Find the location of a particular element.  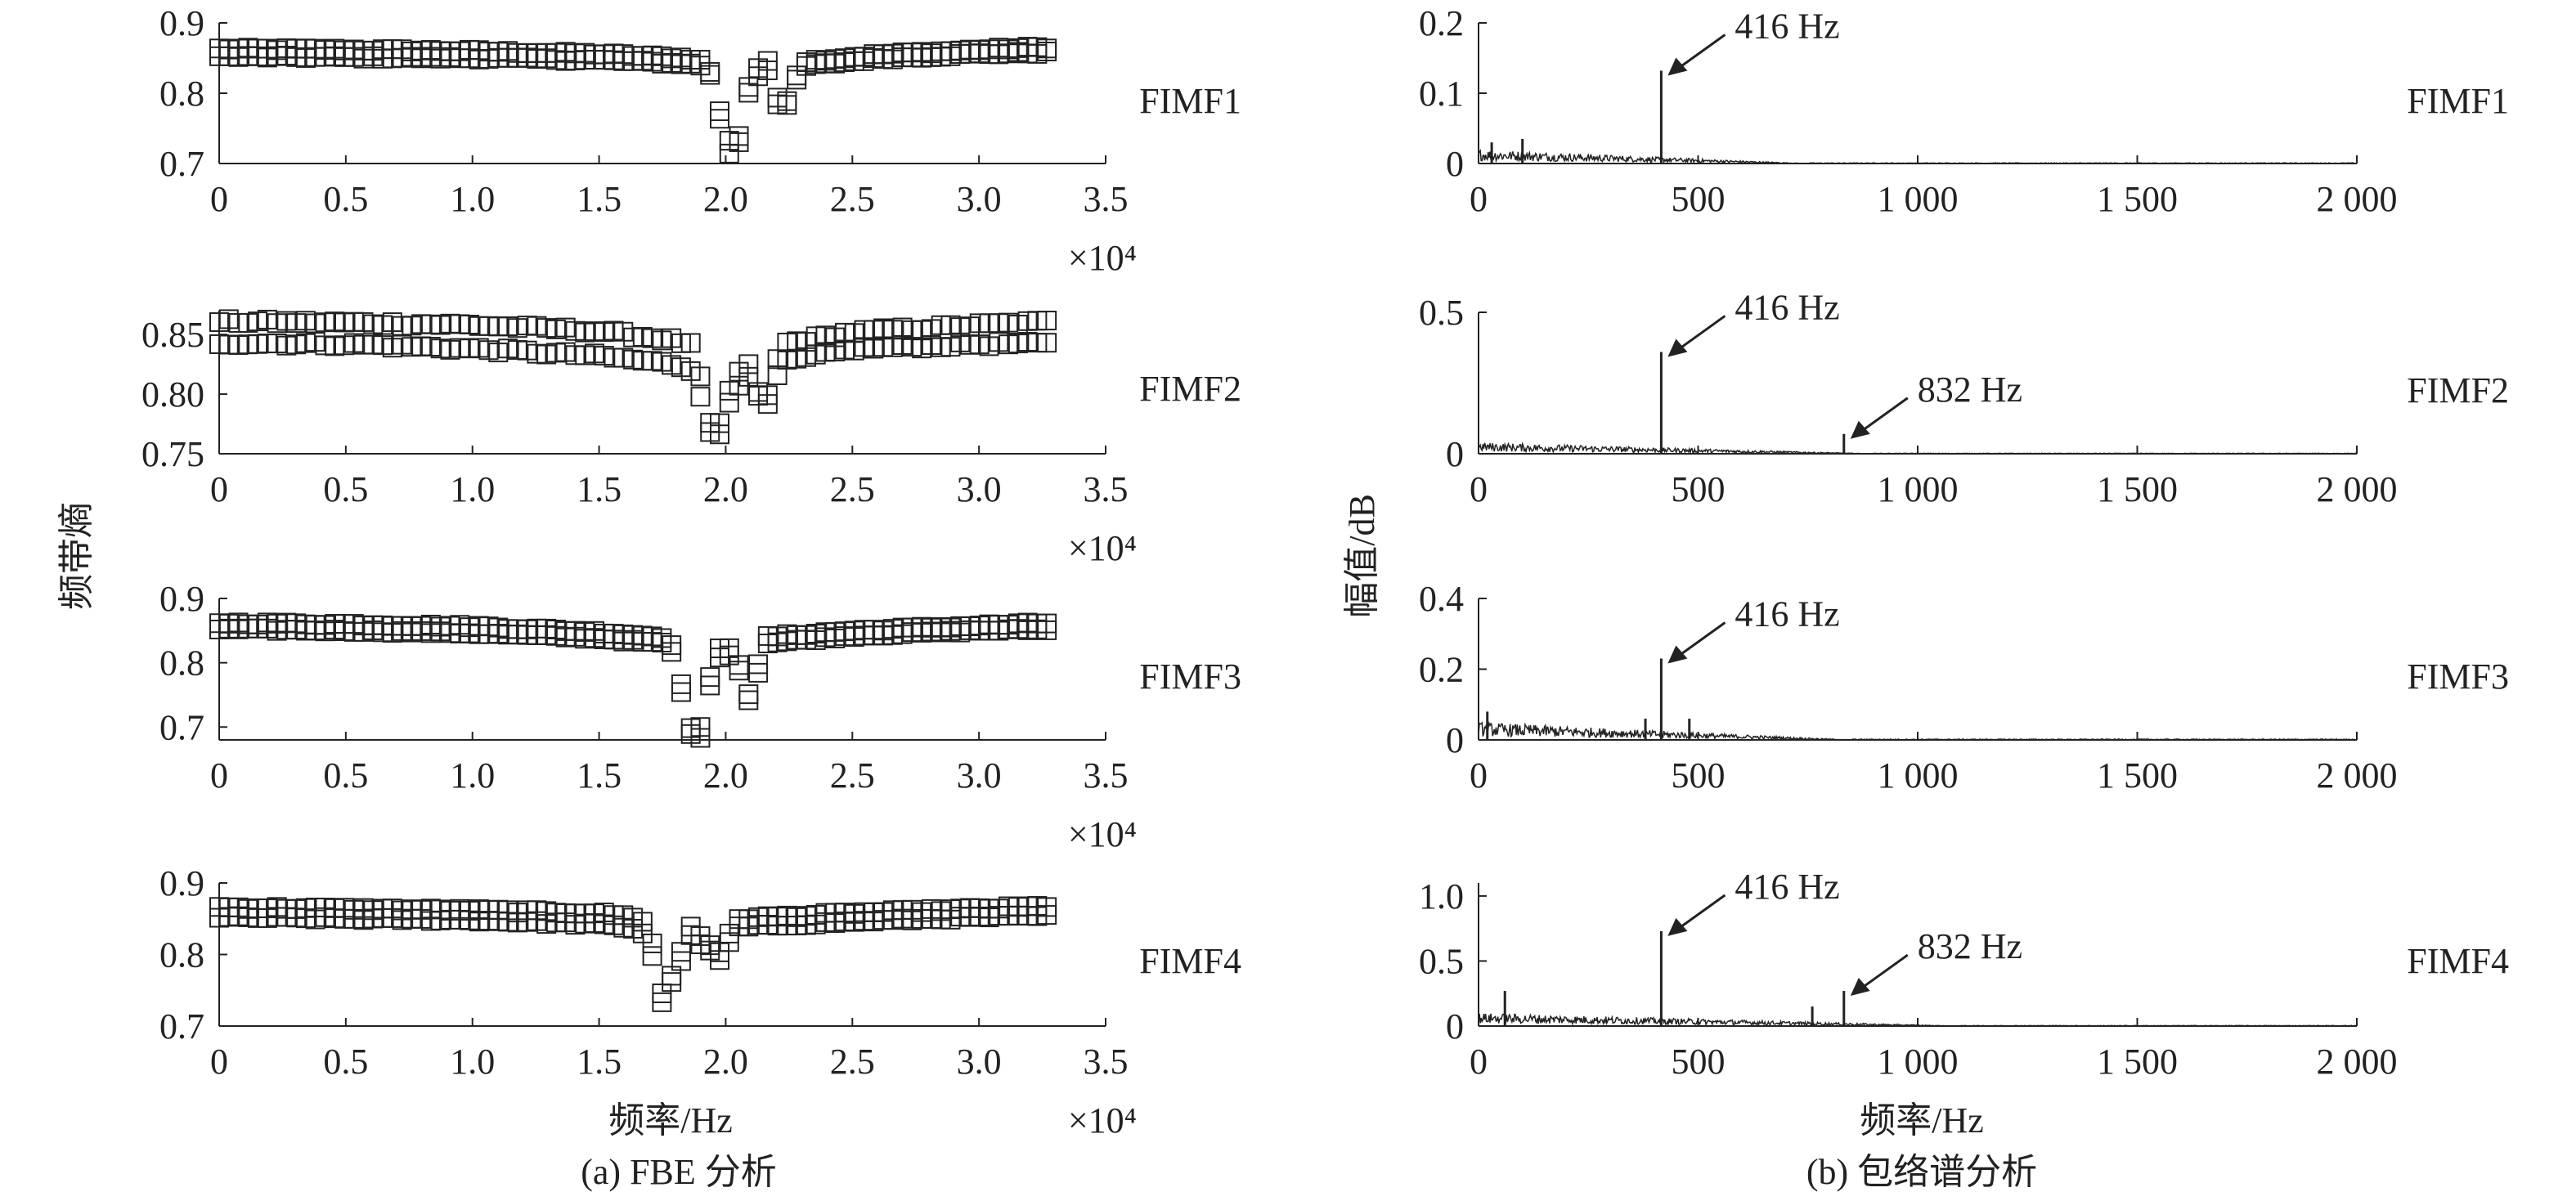

y-tick-label: 0.85 is located at coordinates (172, 335).